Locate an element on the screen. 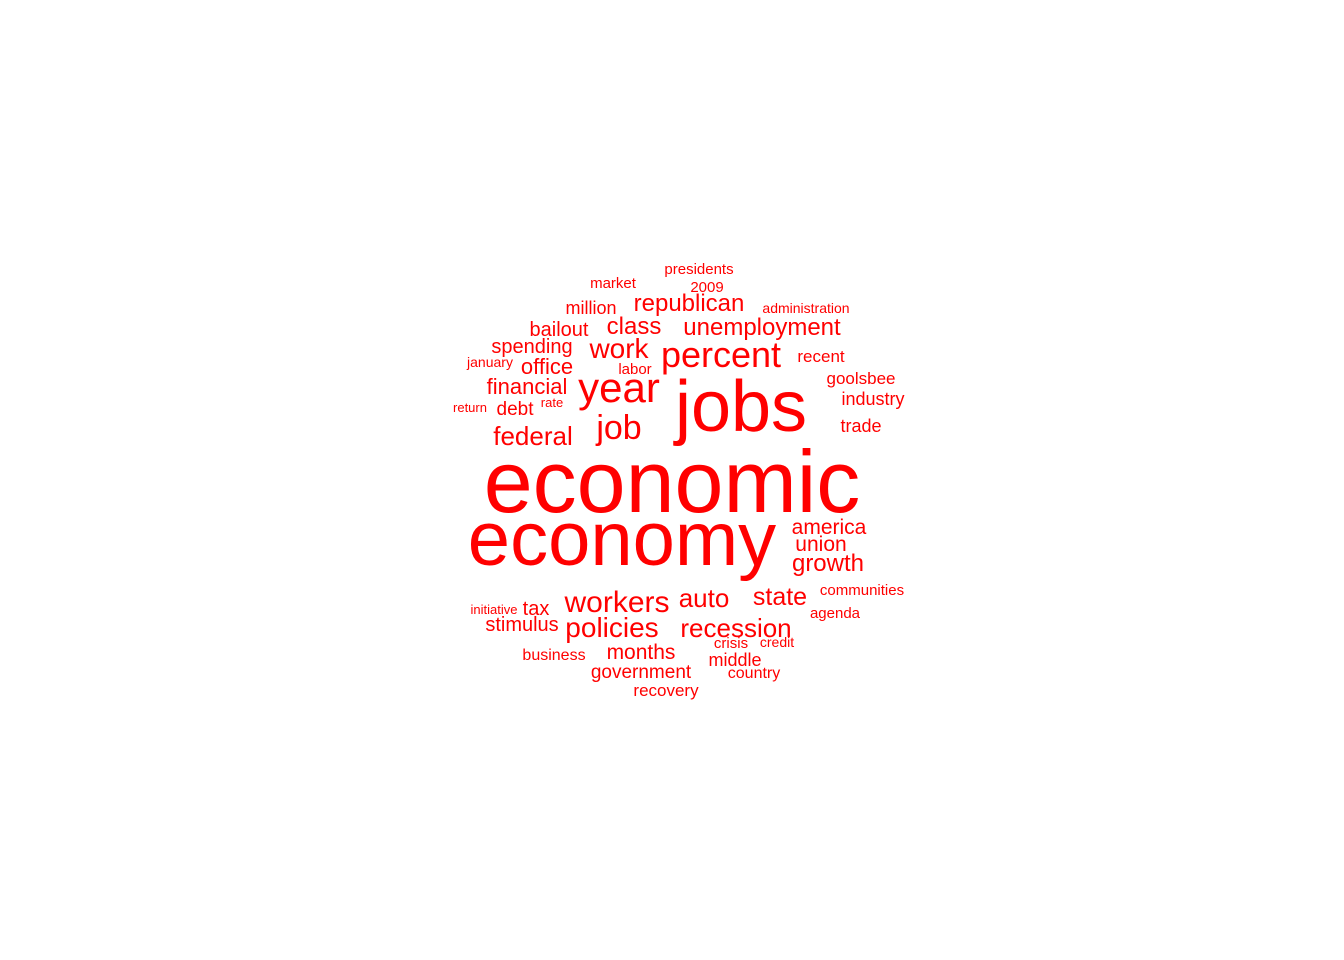  word-middle: middle is located at coordinates (734, 660).